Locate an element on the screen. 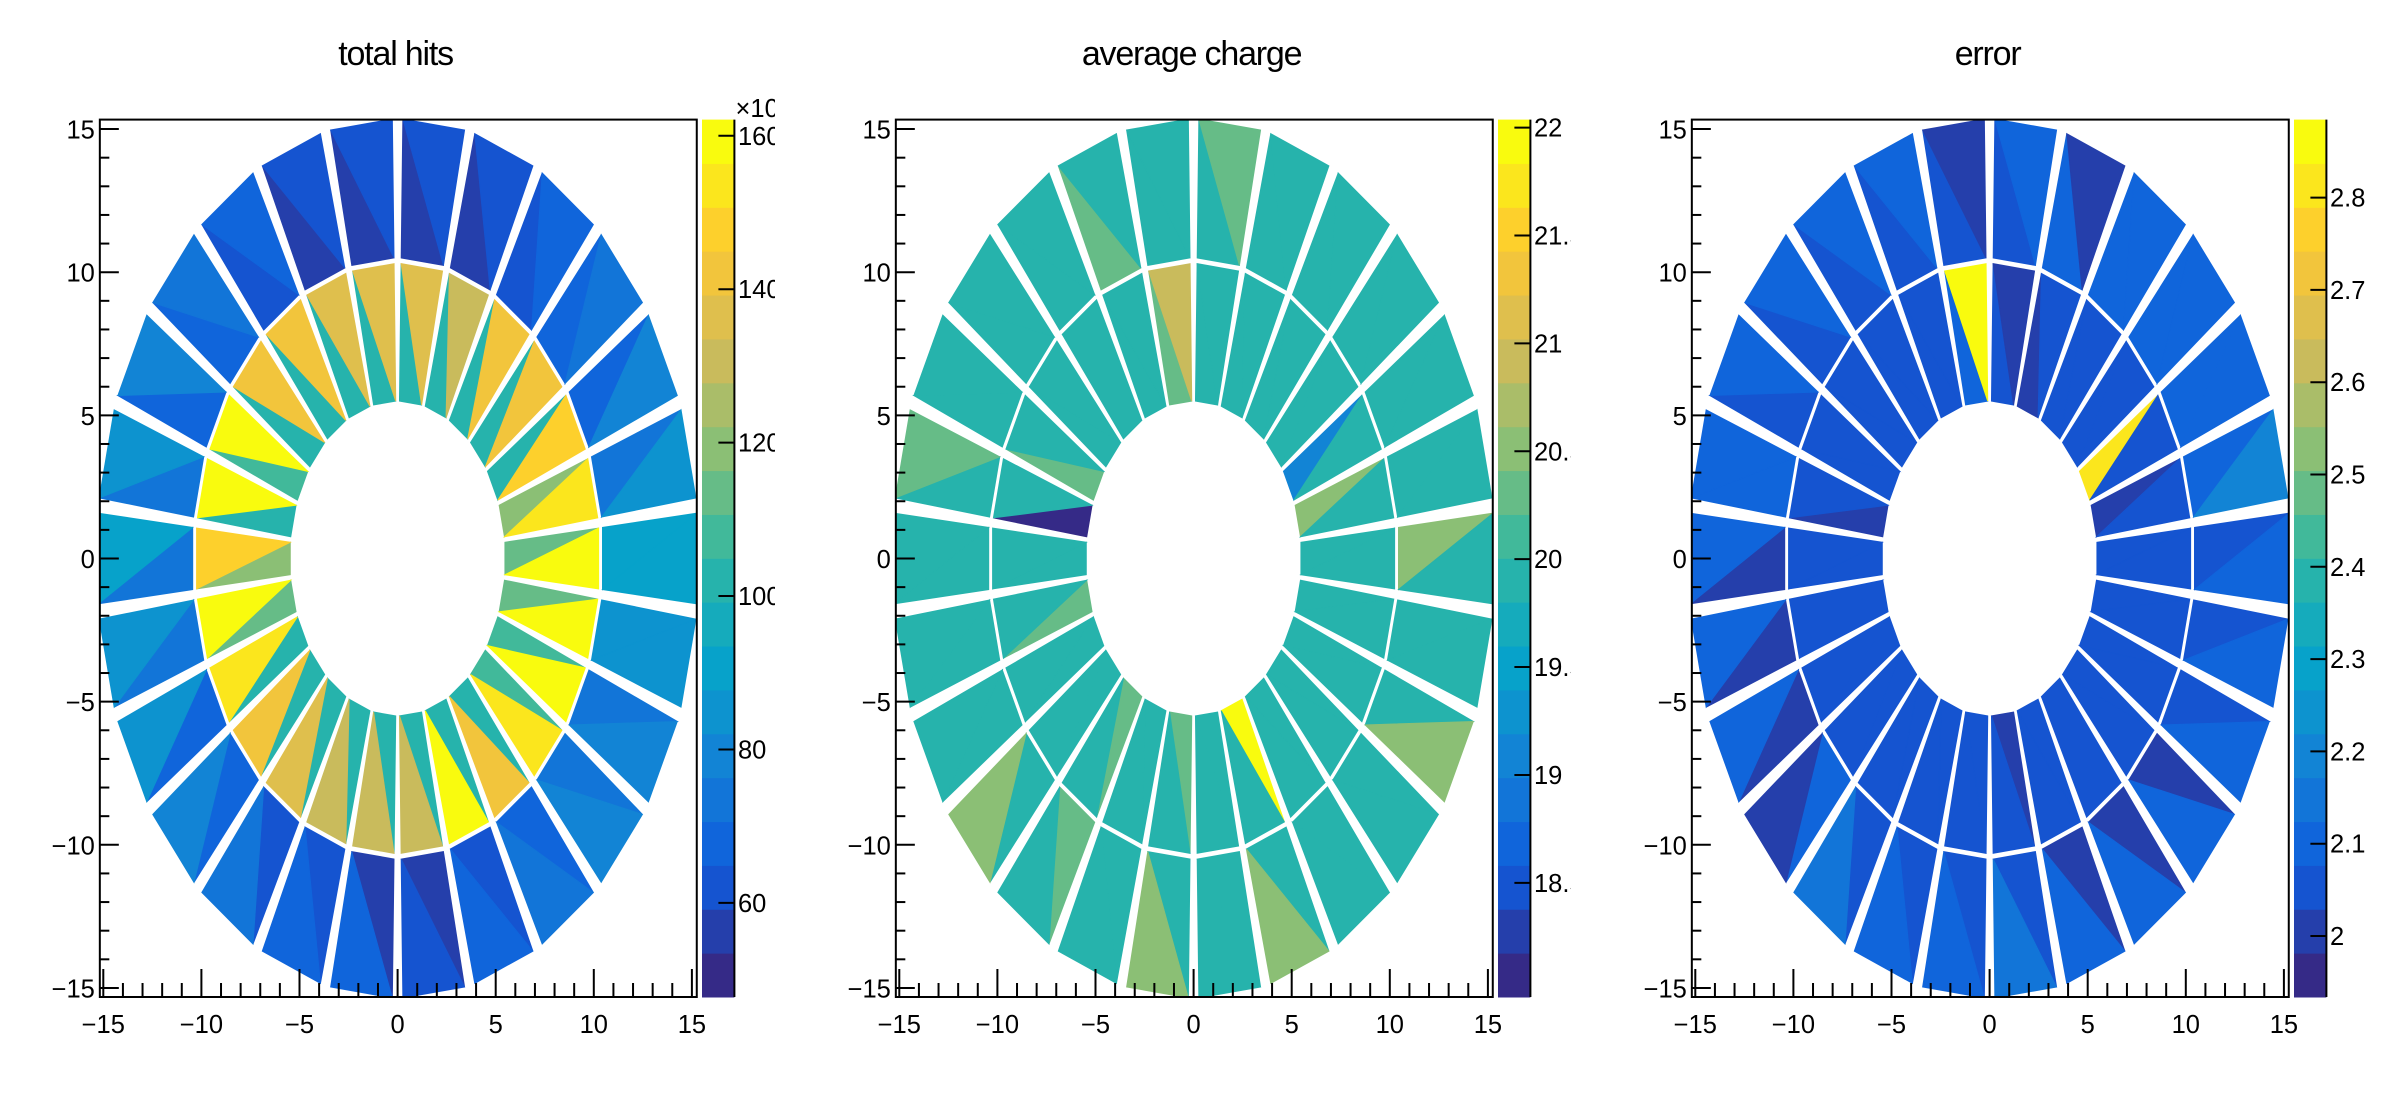  svg-text: 19.5 is located at coordinates (1559, 668).